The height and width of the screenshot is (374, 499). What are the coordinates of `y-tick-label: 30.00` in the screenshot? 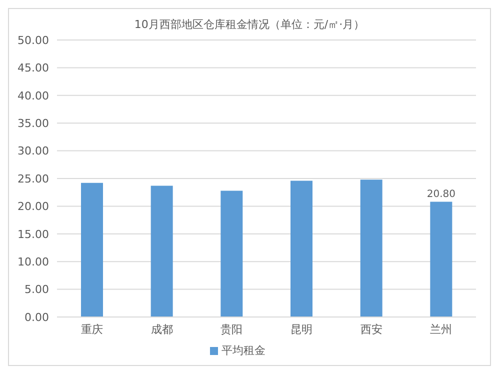 It's located at (33, 151).